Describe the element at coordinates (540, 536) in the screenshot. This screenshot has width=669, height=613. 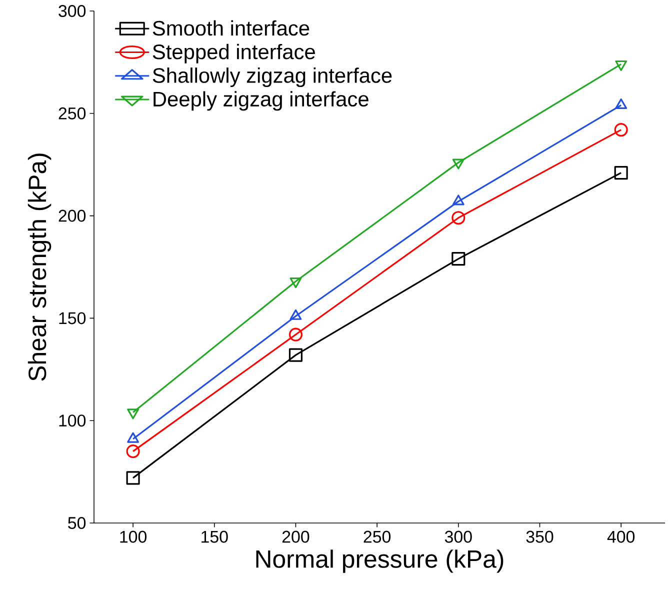
I see `x-tick-label: 350` at that location.